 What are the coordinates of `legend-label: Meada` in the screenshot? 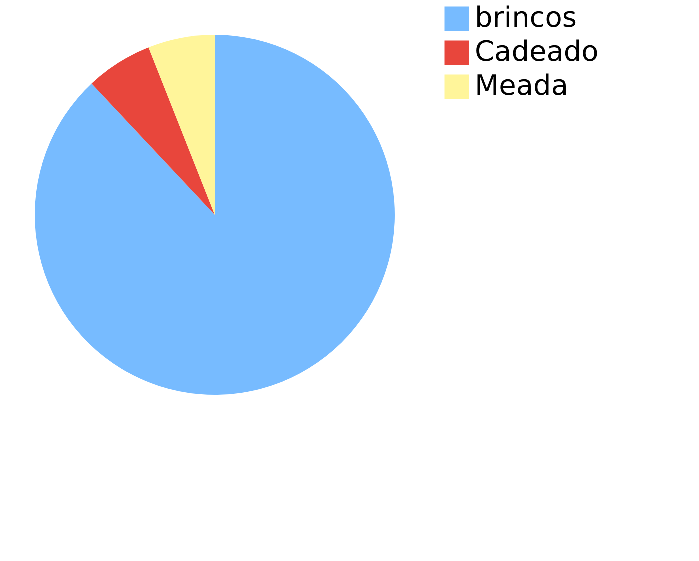 It's located at (521, 85).